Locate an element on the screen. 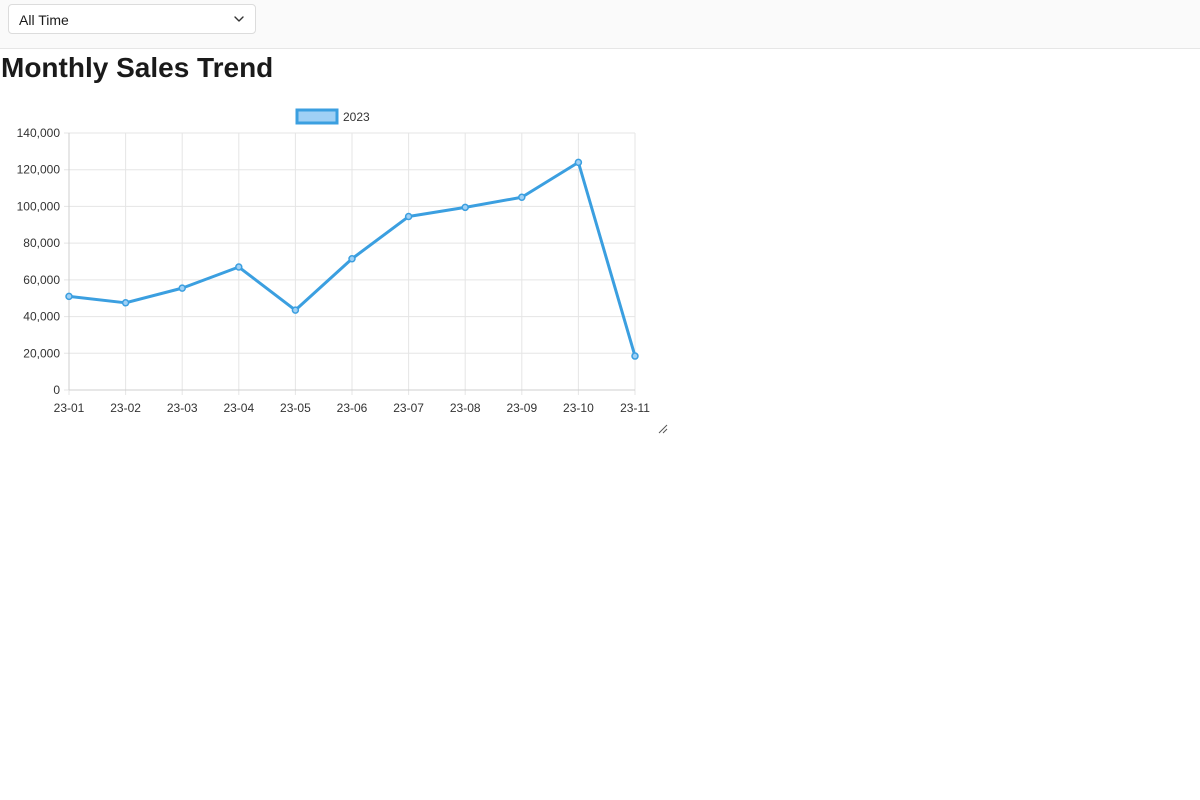 The image size is (1200, 800). y-tick-label: 120,000 is located at coordinates (39, 170).